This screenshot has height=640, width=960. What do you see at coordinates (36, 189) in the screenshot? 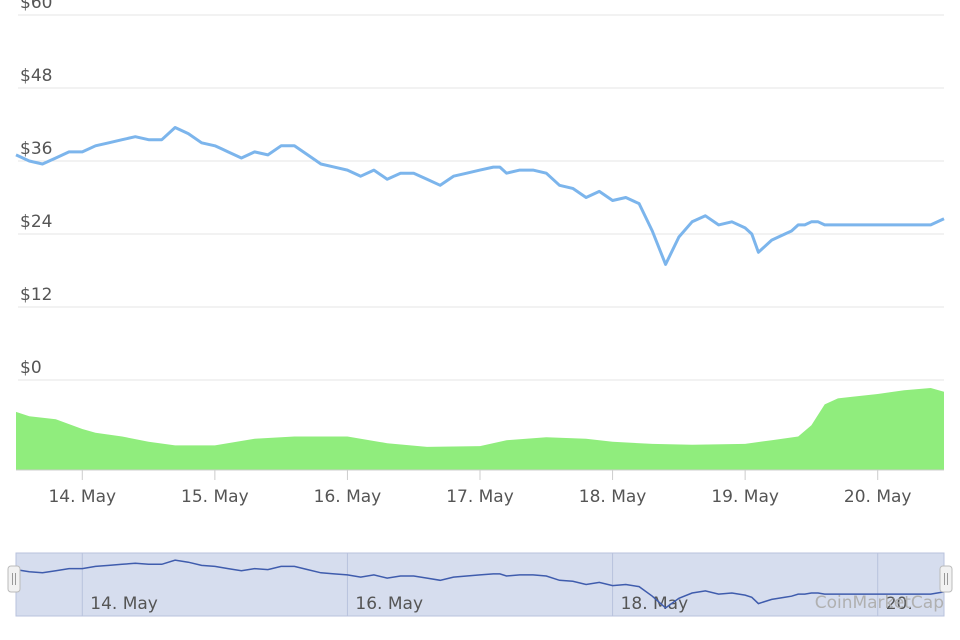
I see `y-axis-labels: $60 $48 $36 $24 $12 $0` at bounding box center [36, 189].